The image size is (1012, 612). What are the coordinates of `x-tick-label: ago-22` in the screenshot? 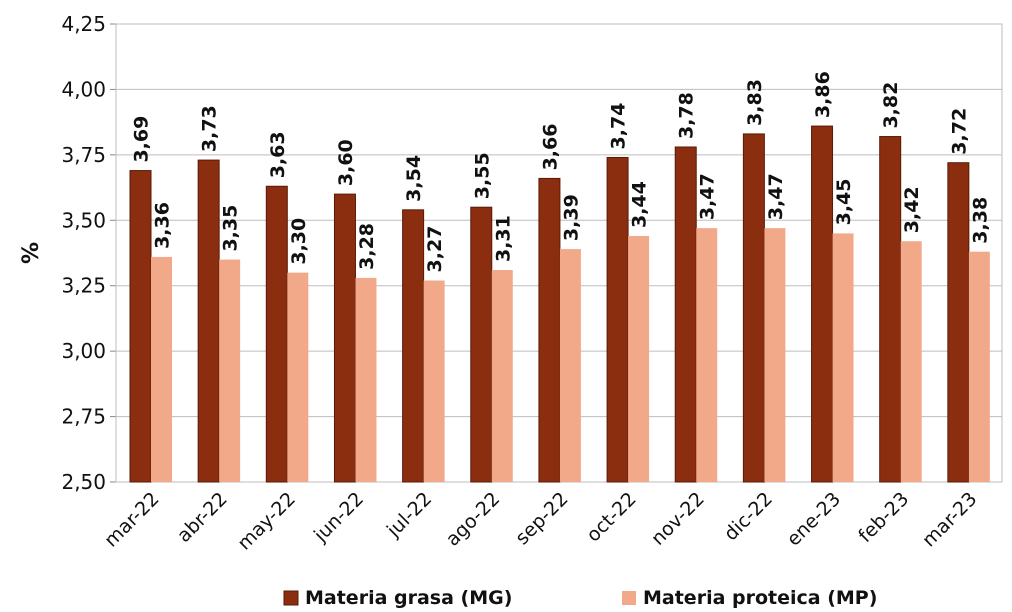 It's located at (473, 519).